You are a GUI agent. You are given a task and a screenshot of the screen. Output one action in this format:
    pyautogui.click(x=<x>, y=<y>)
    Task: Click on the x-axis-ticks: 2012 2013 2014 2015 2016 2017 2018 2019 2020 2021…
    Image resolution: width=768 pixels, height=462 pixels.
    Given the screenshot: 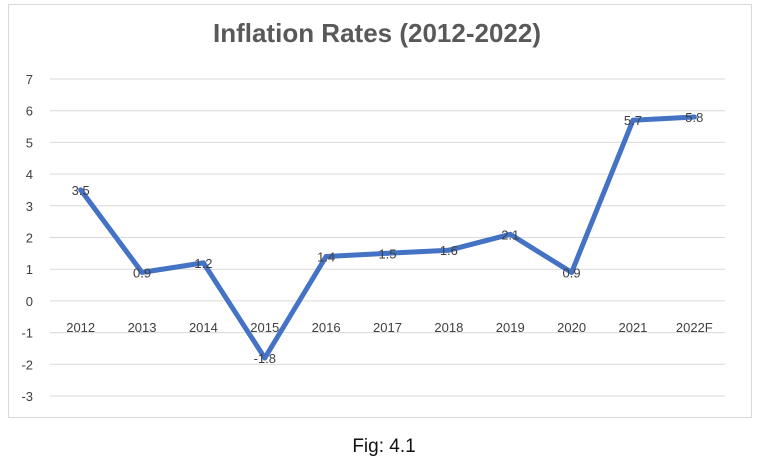 What is the action you would take?
    pyautogui.click(x=389, y=327)
    